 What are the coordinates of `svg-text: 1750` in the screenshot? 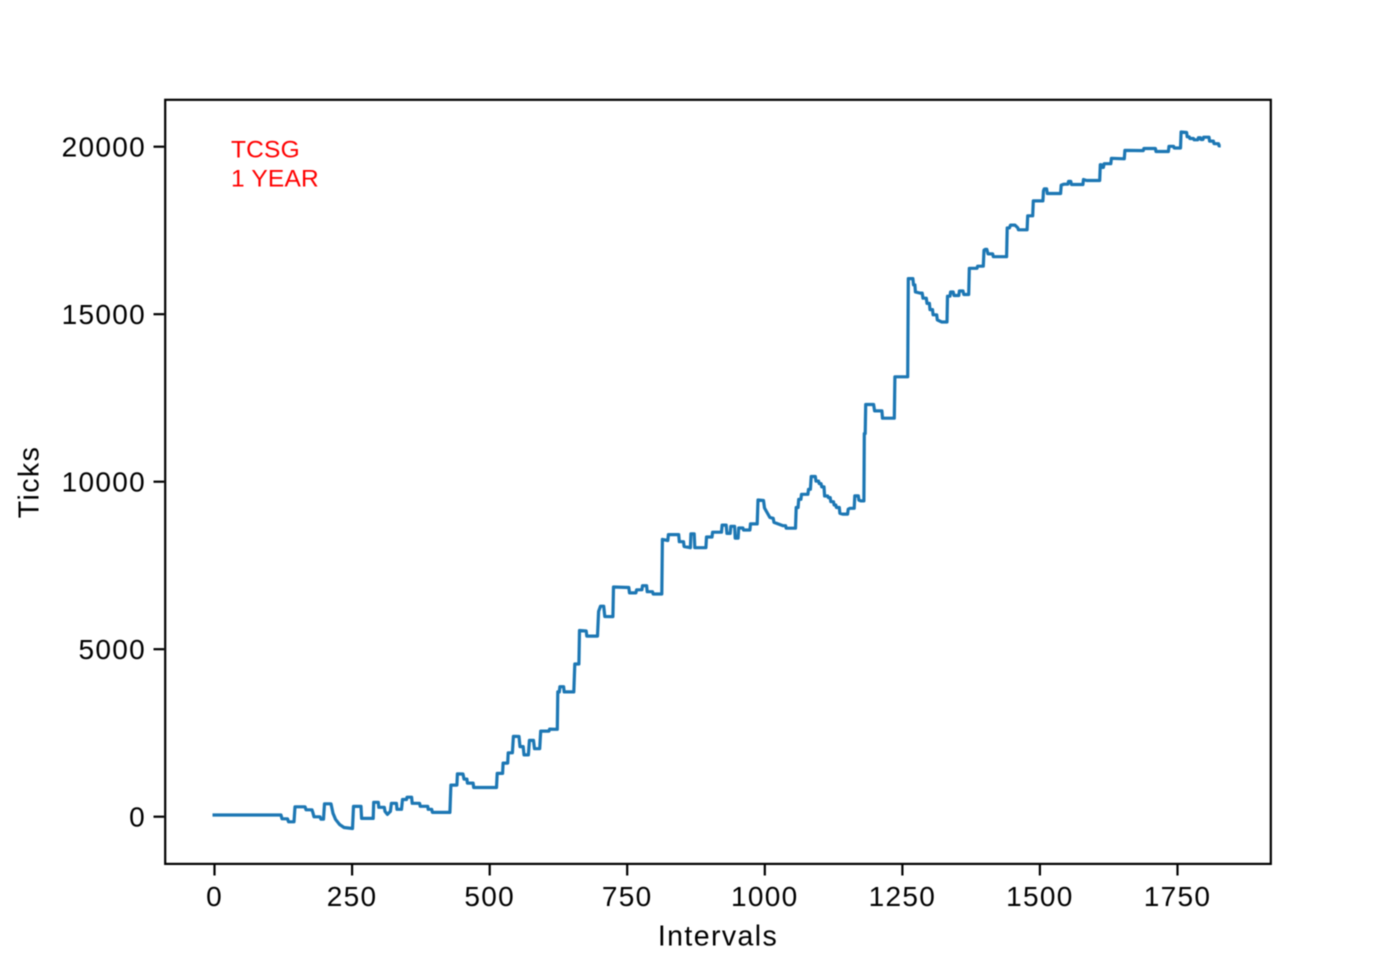 It's located at (1178, 896).